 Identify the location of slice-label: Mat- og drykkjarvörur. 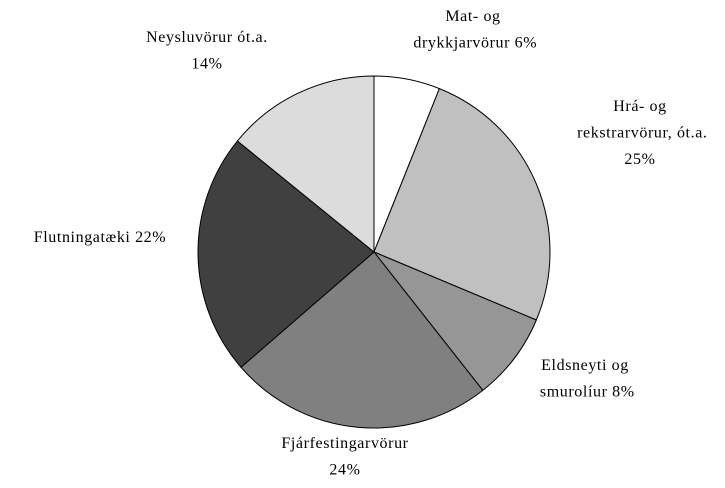
(459, 30).